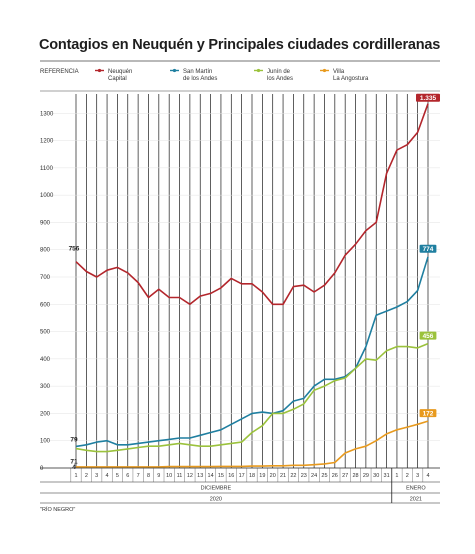 Image resolution: width=475 pixels, height=554 pixels. Describe the element at coordinates (190, 476) in the screenshot. I see `x-tick-label-11: 12` at that location.